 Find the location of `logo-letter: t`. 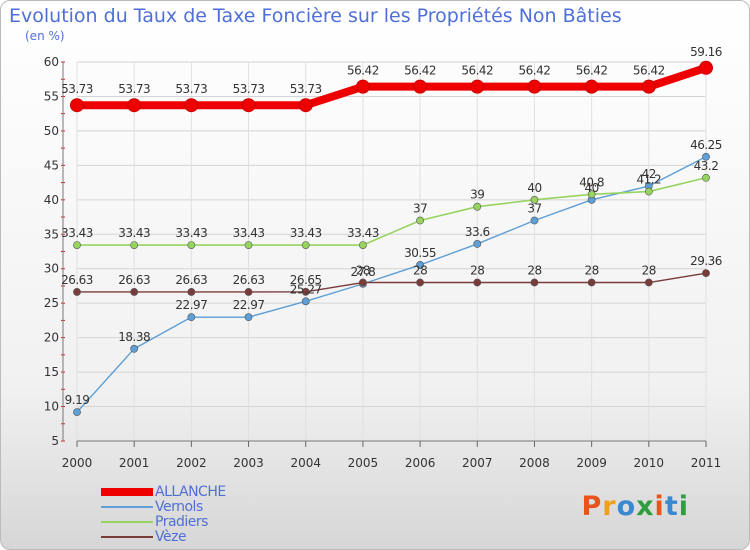

logo-letter: t is located at coordinates (671, 506).